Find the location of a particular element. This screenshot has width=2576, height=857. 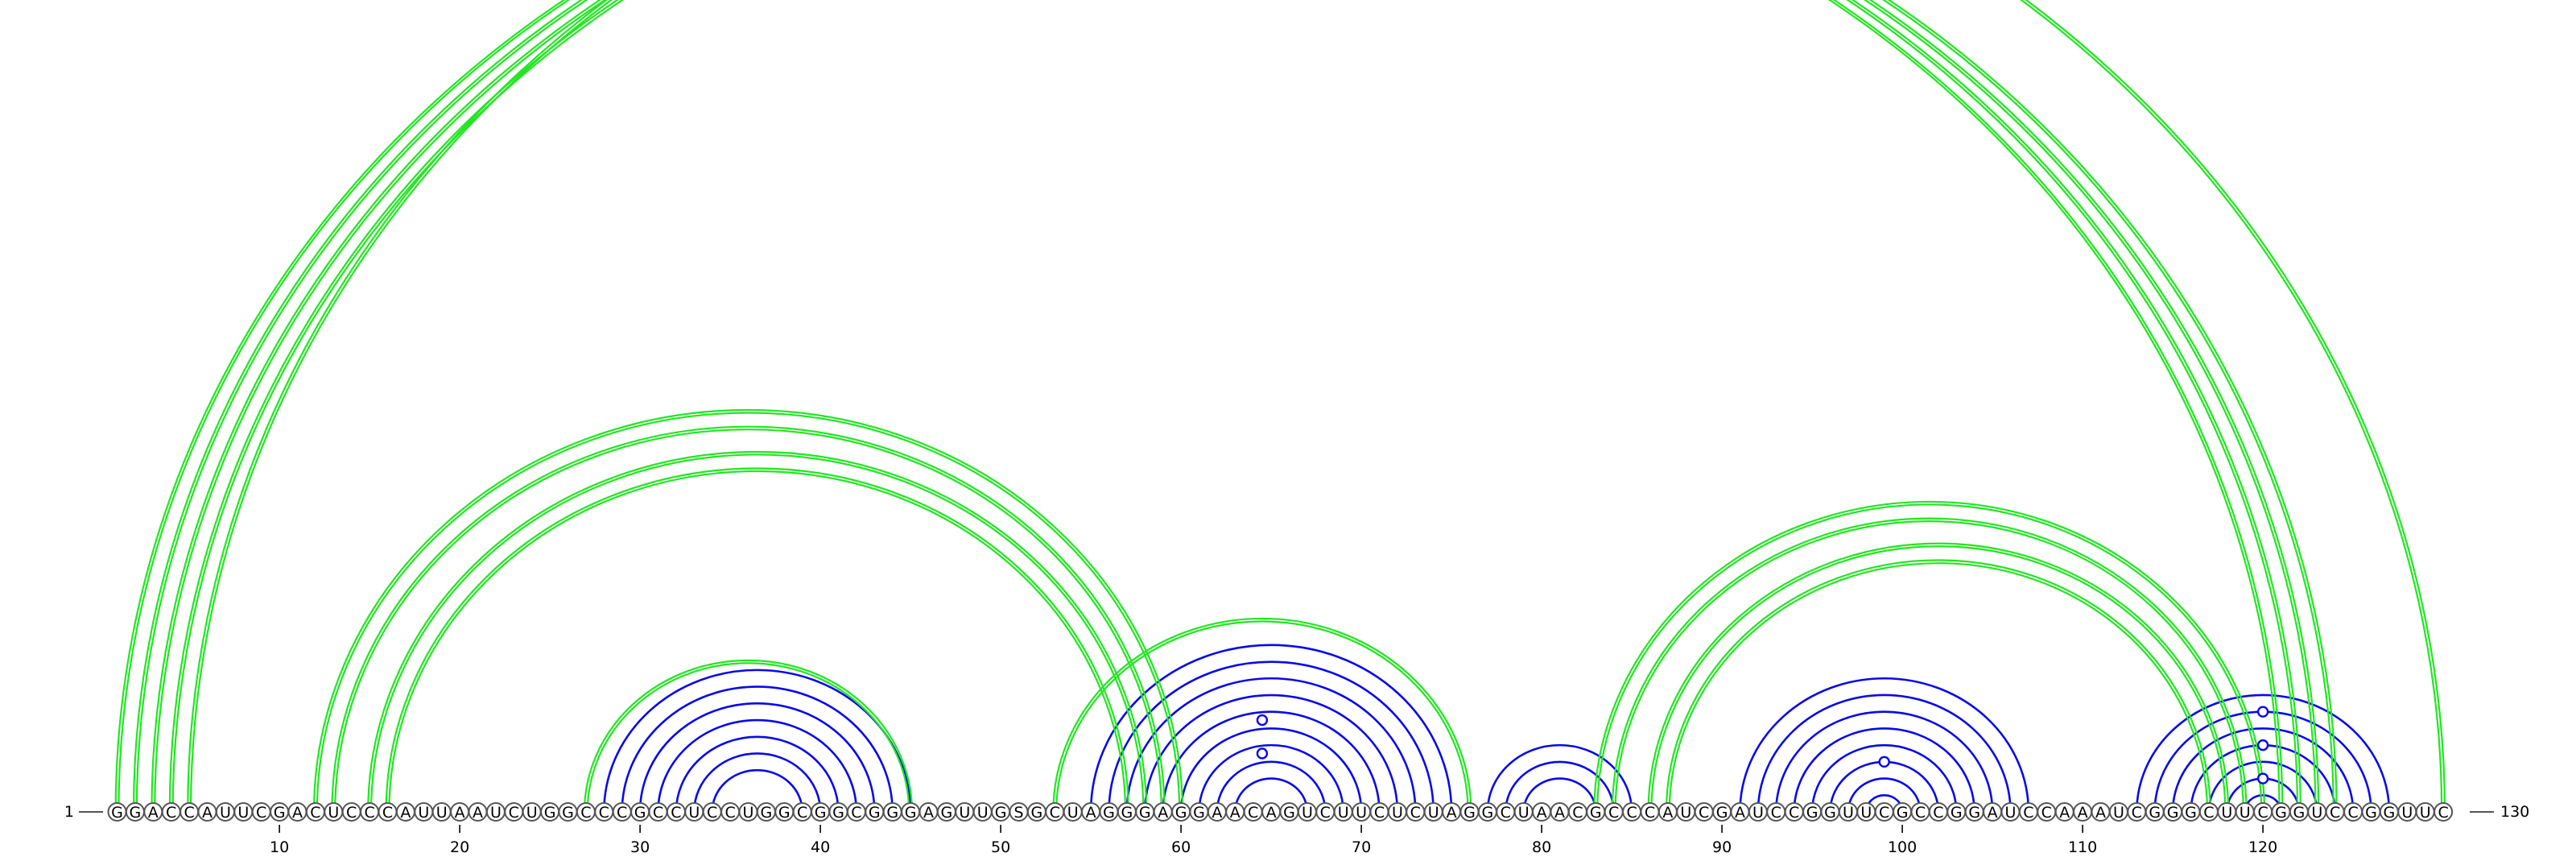

nucleotide-58: G is located at coordinates (1145, 812).